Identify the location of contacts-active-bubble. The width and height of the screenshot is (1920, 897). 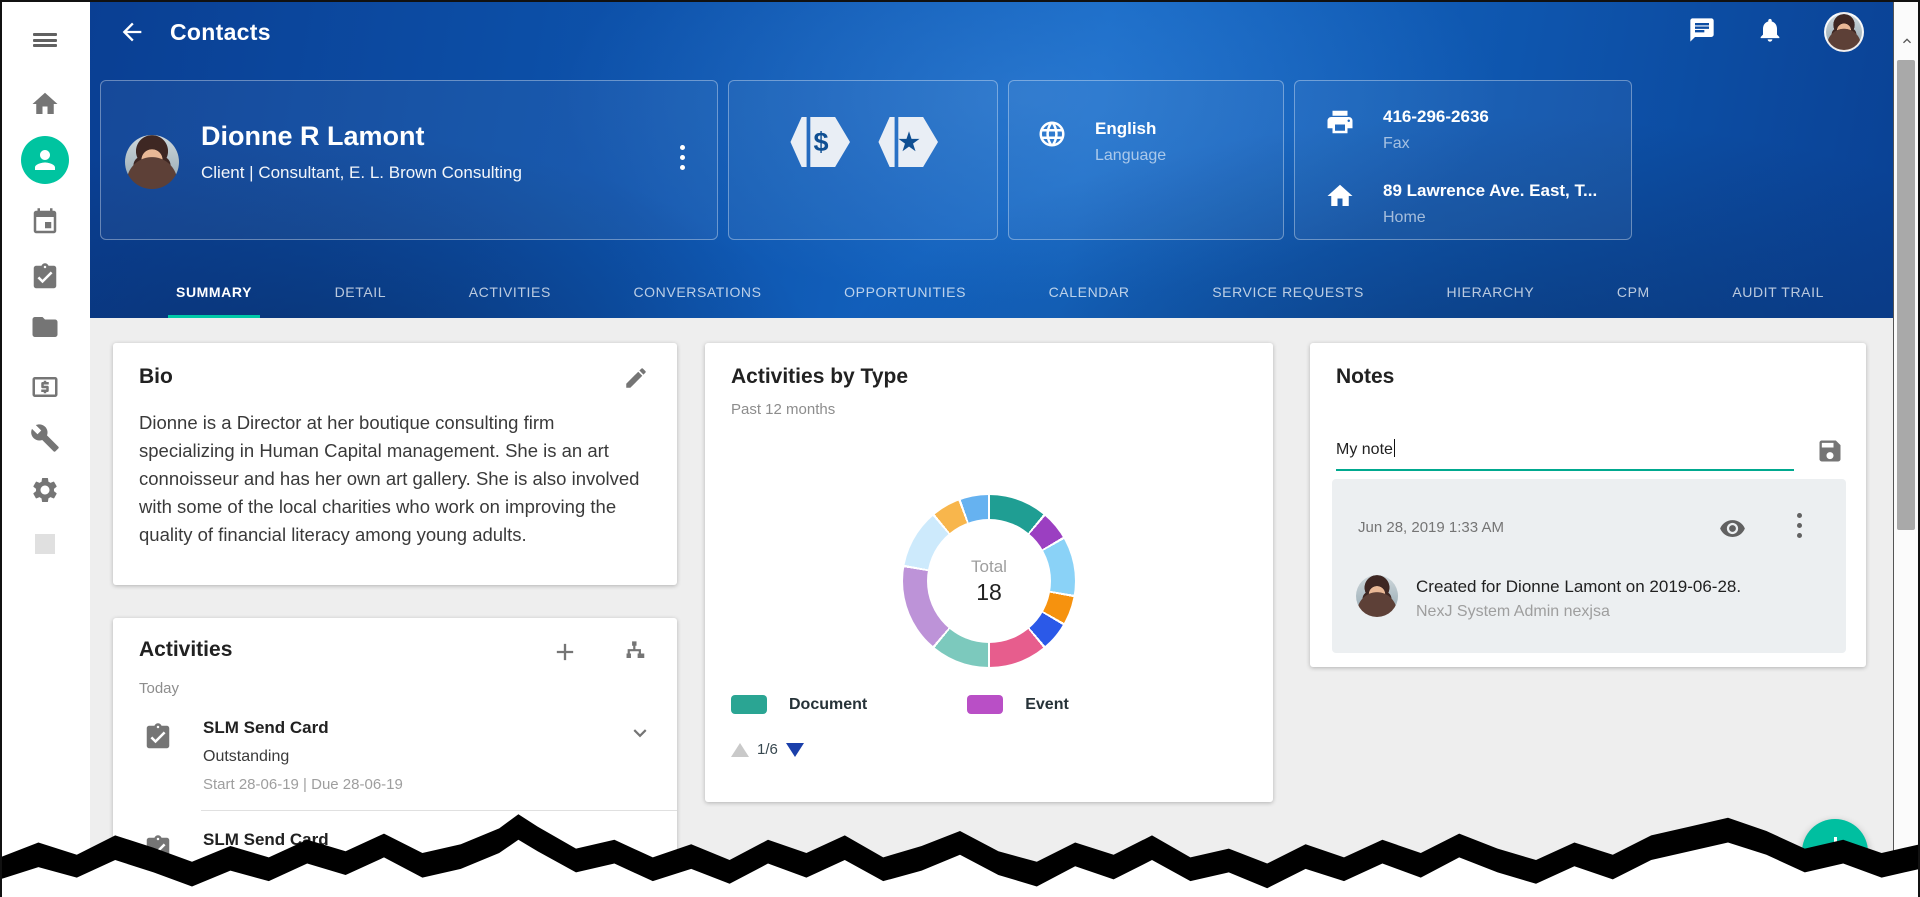
(45, 160).